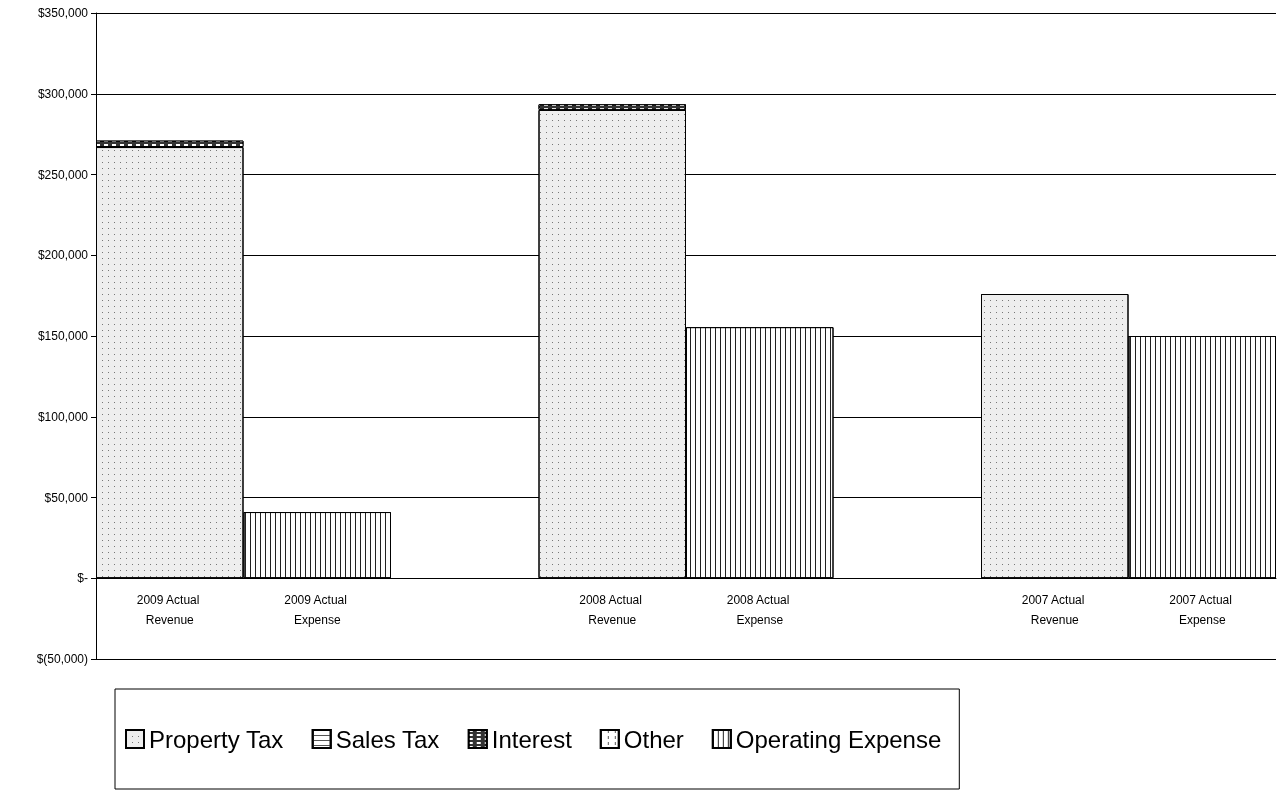 This screenshot has width=1277, height=799. Describe the element at coordinates (838, 739) in the screenshot. I see `legend-label: Operating Expense` at that location.